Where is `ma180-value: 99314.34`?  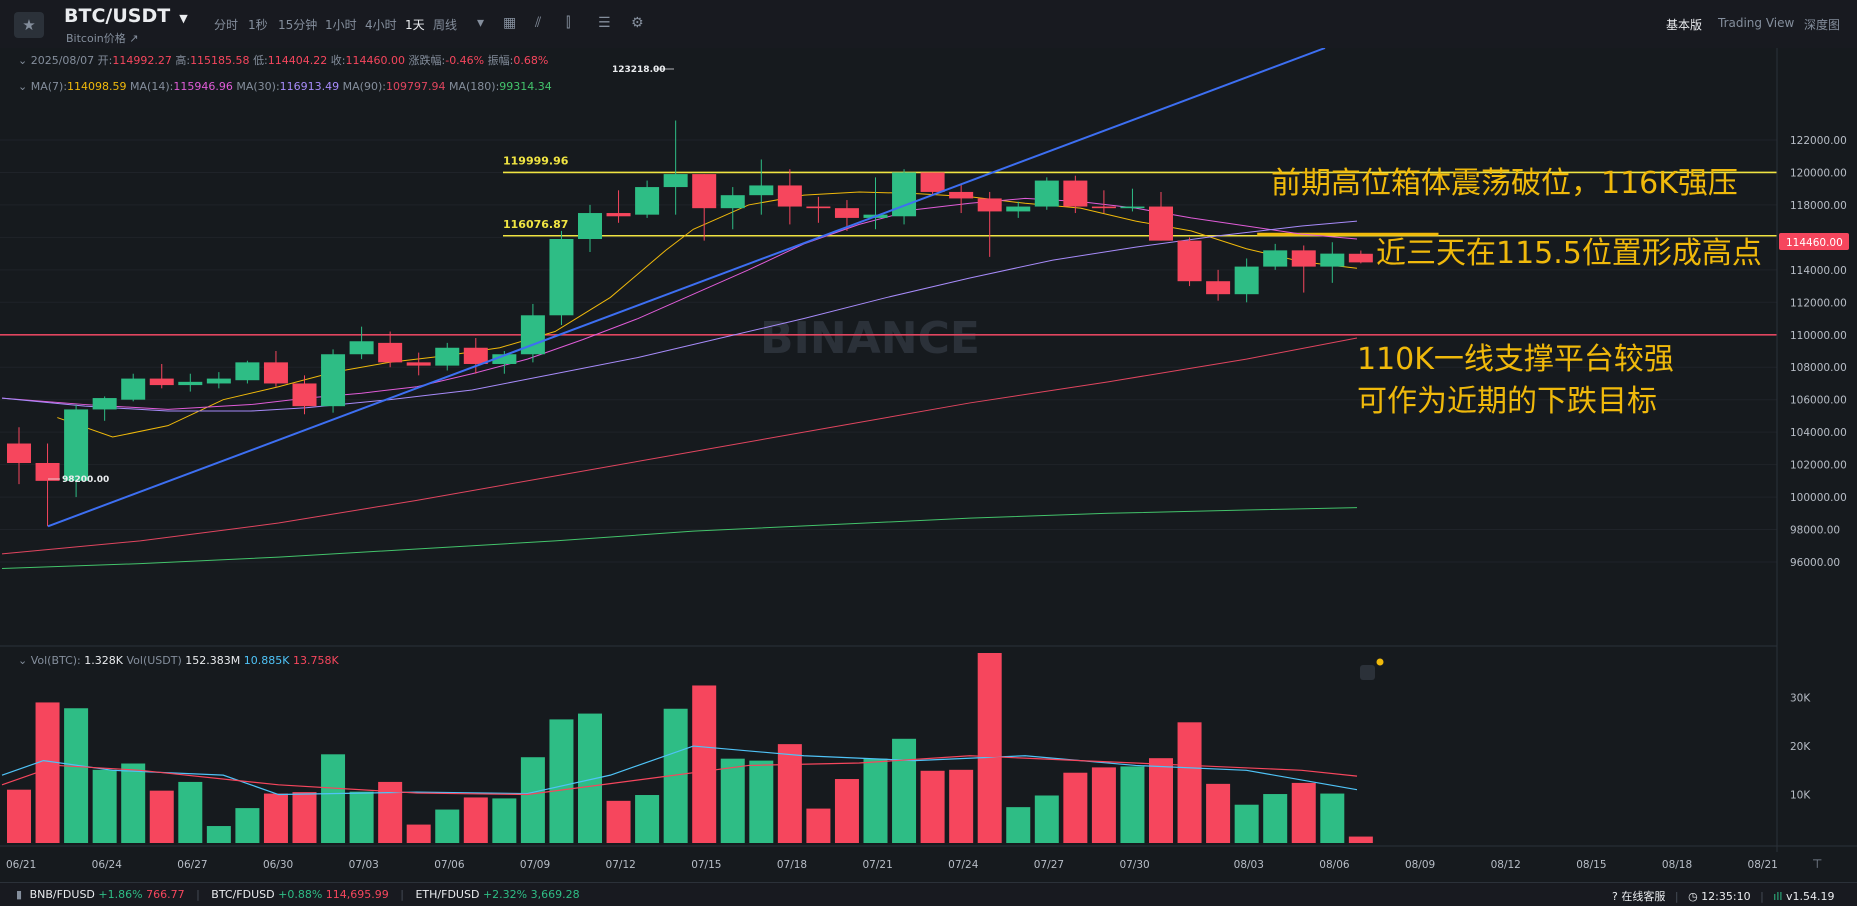 ma180-value: 99314.34 is located at coordinates (525, 86).